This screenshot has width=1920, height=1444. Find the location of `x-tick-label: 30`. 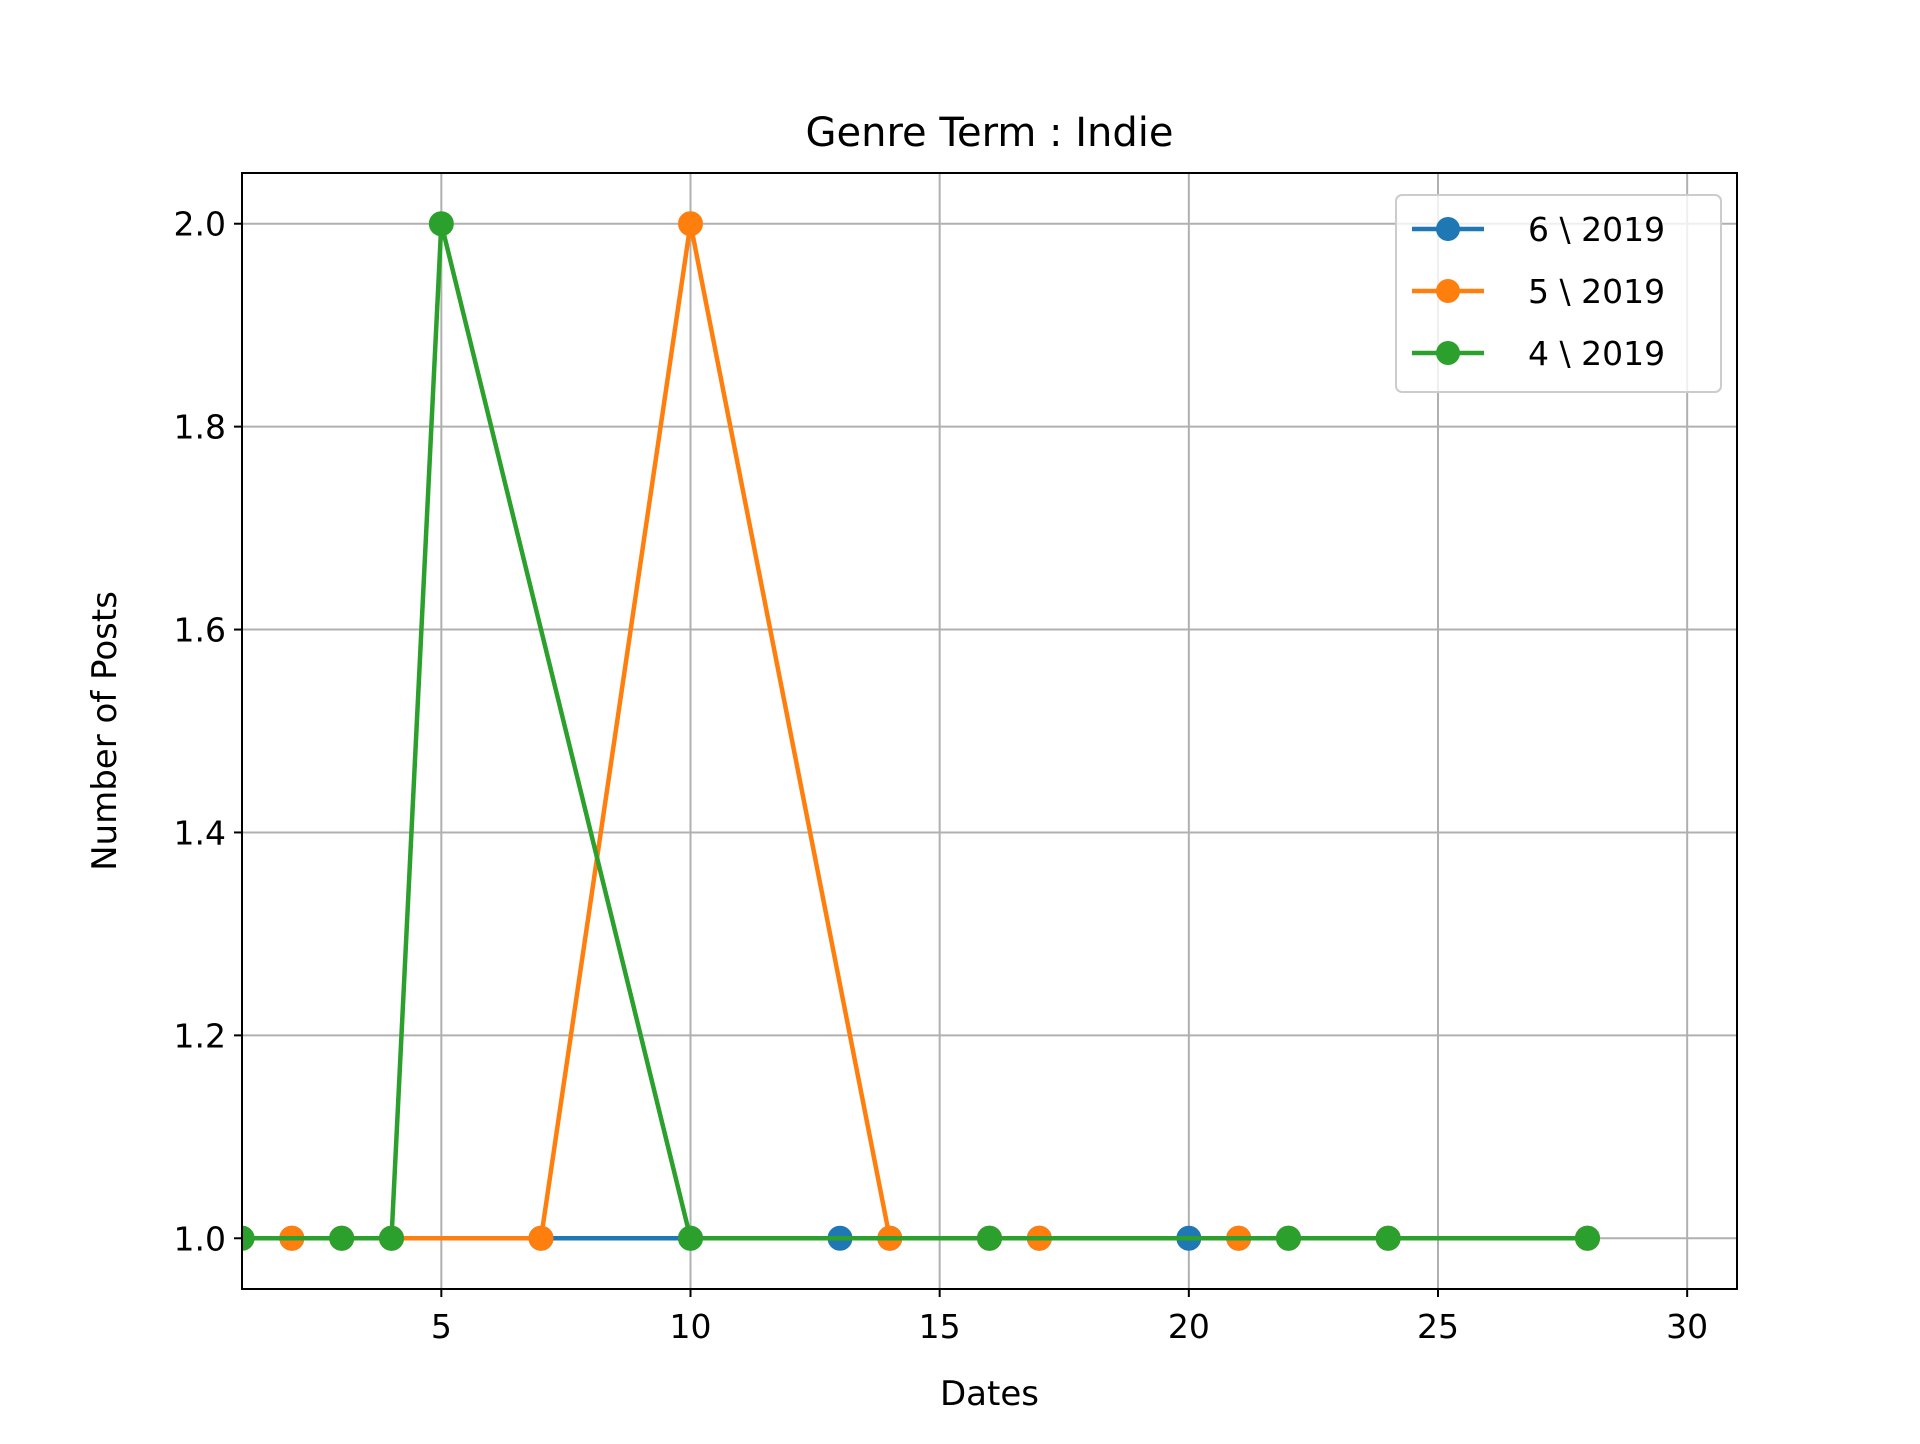

x-tick-label: 30 is located at coordinates (1687, 1326).